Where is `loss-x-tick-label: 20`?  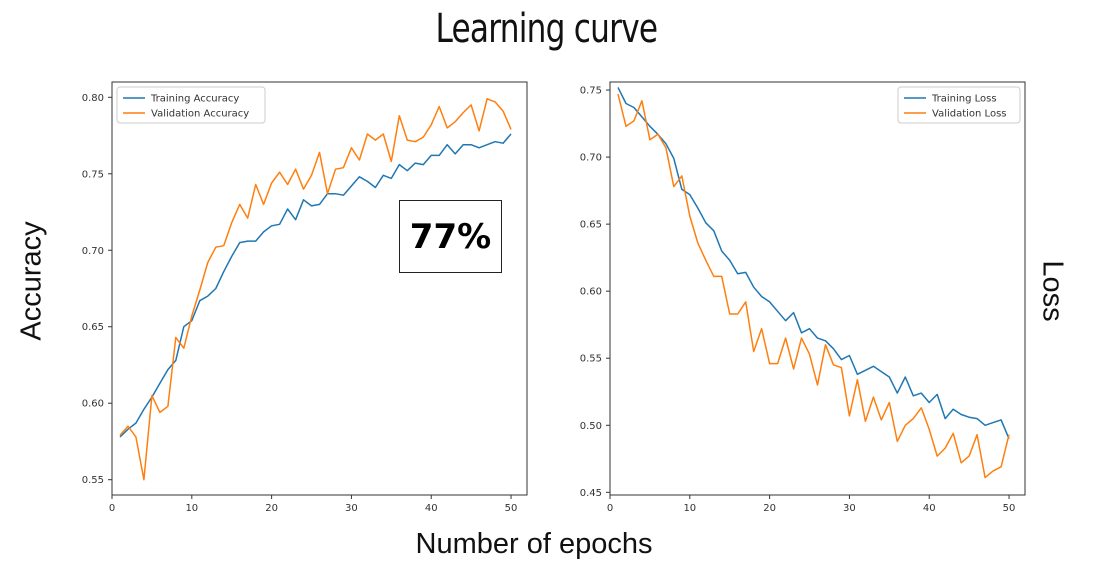 loss-x-tick-label: 20 is located at coordinates (769, 508).